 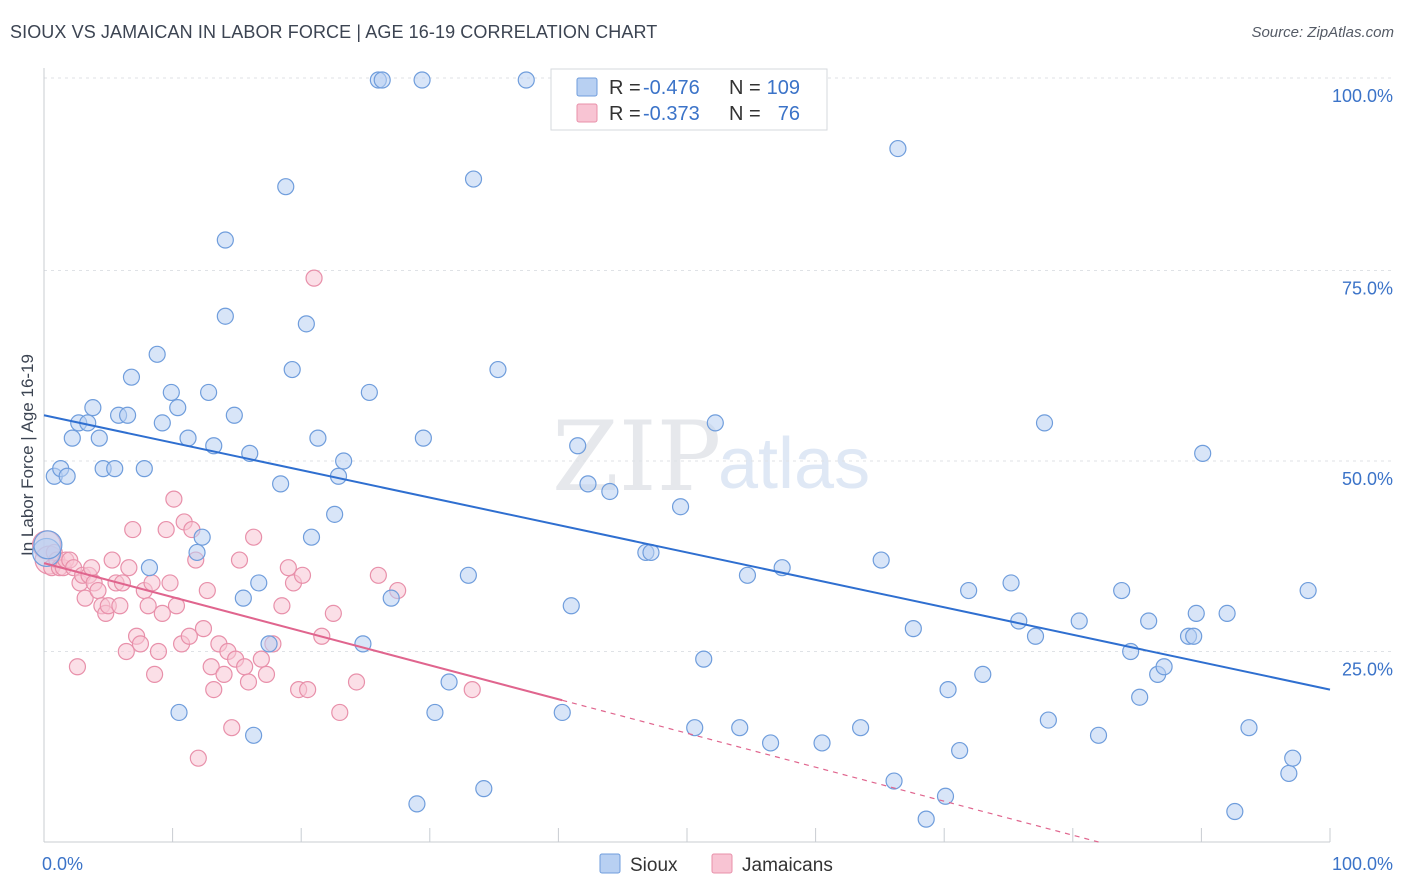 I want to click on bottom-legend-label-sioux: Sioux, so click(x=654, y=865).